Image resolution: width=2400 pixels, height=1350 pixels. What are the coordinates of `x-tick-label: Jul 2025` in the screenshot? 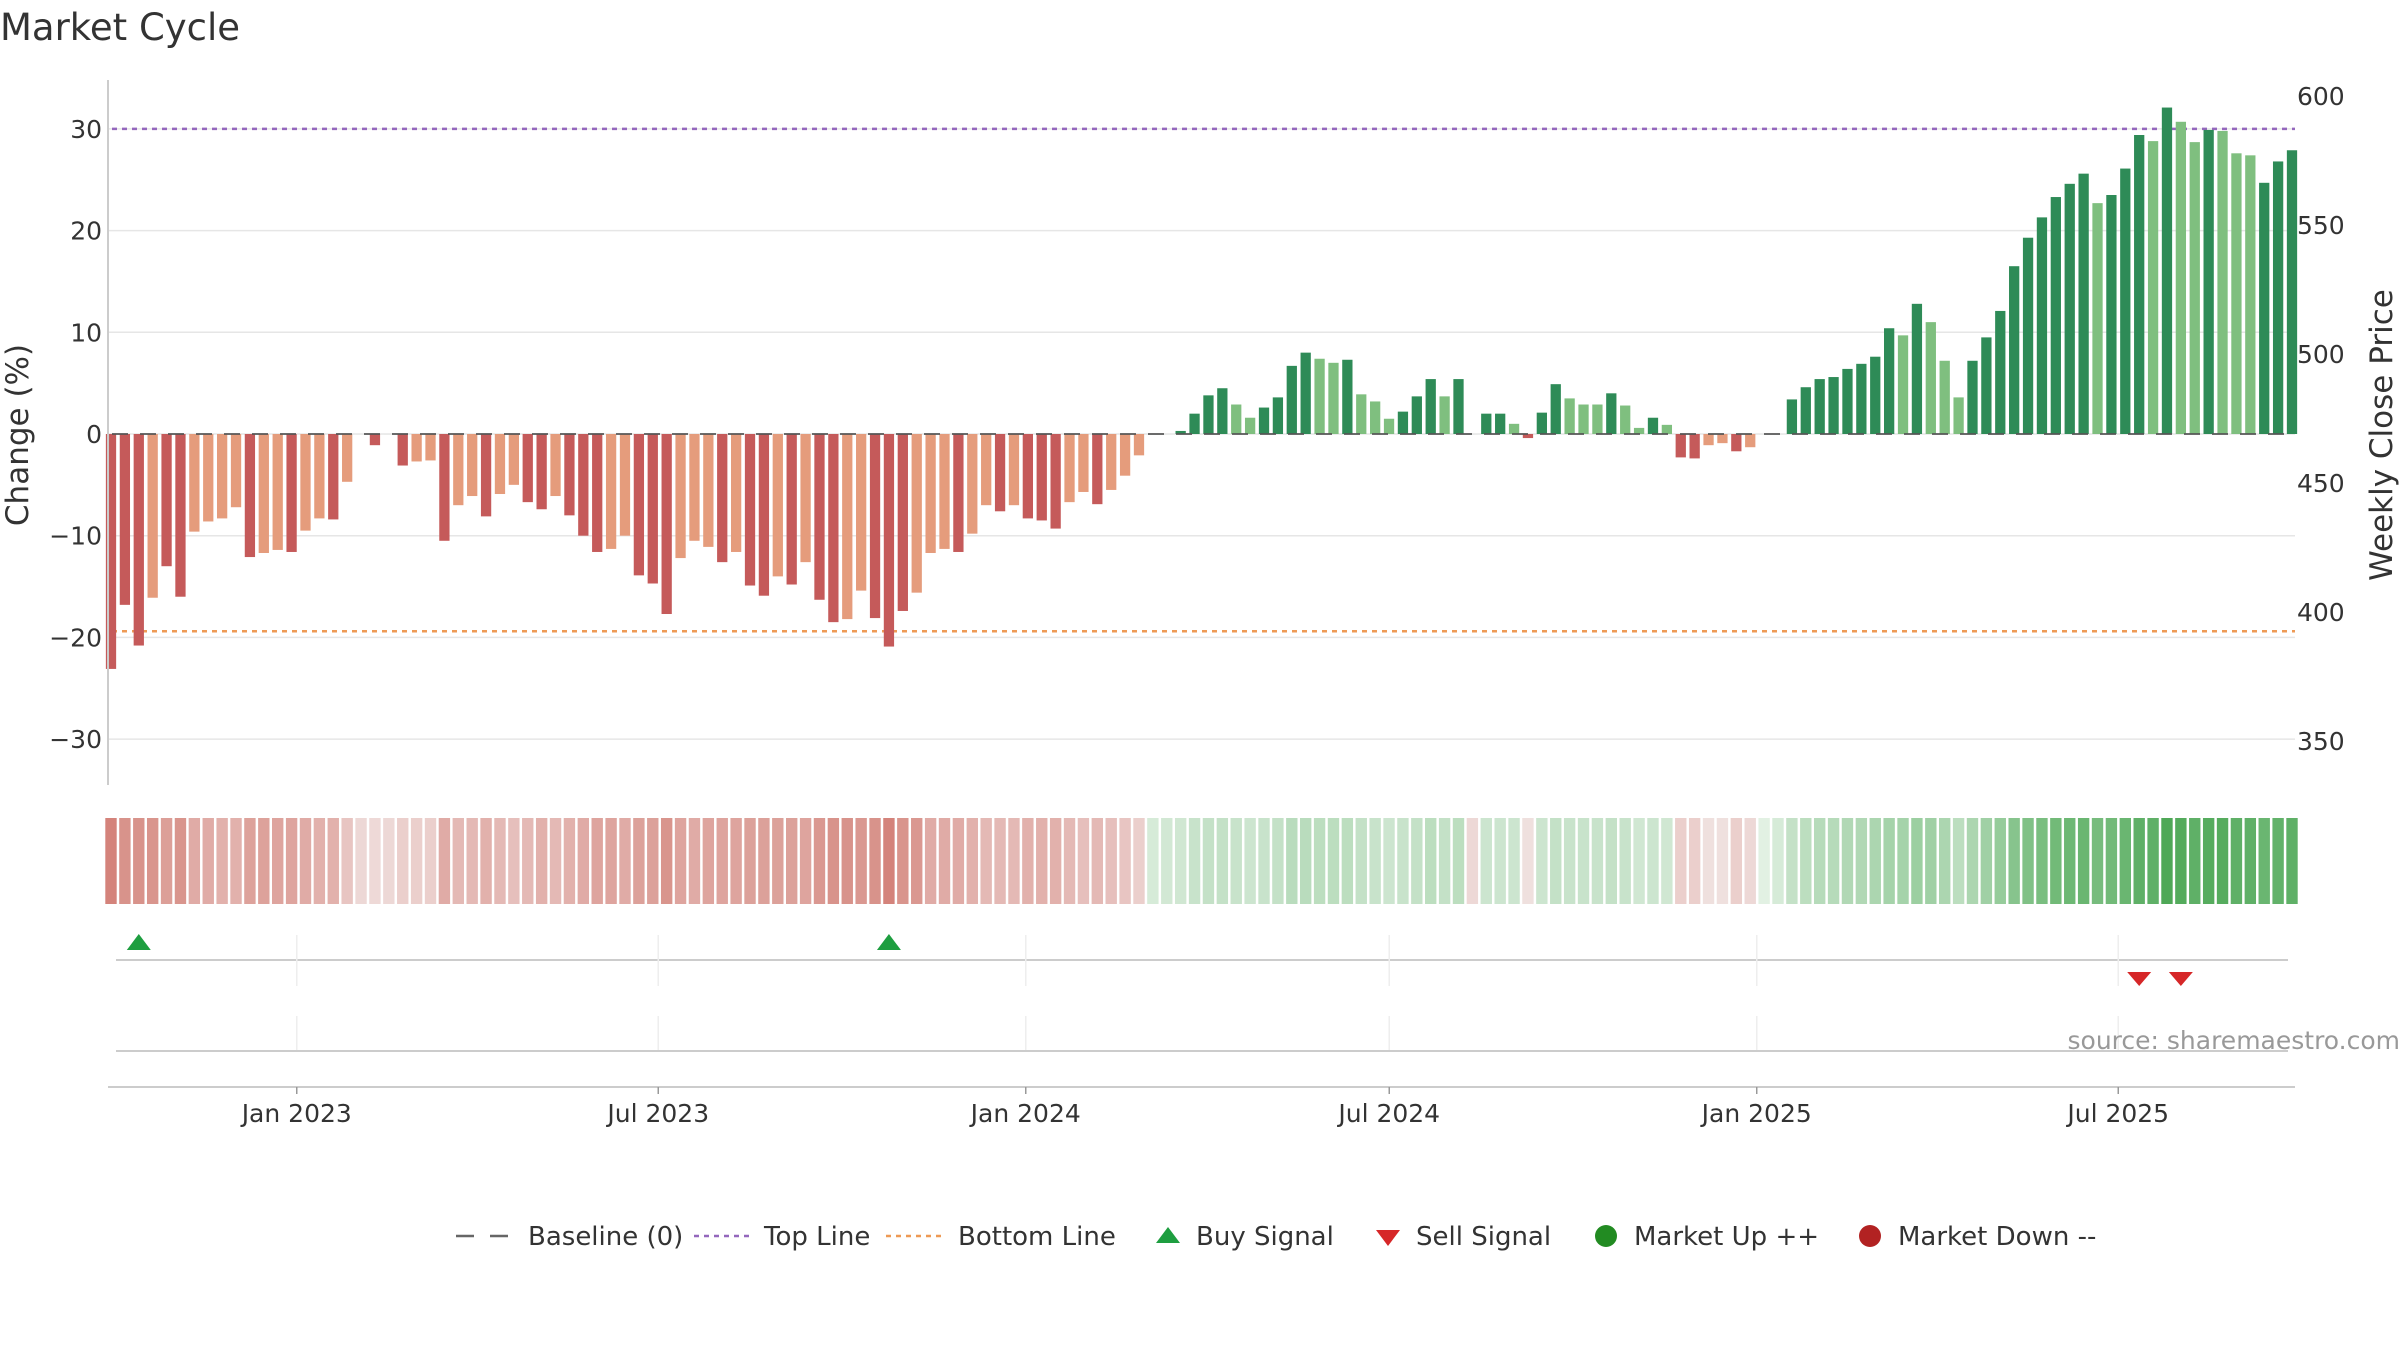 It's located at (2117, 1113).